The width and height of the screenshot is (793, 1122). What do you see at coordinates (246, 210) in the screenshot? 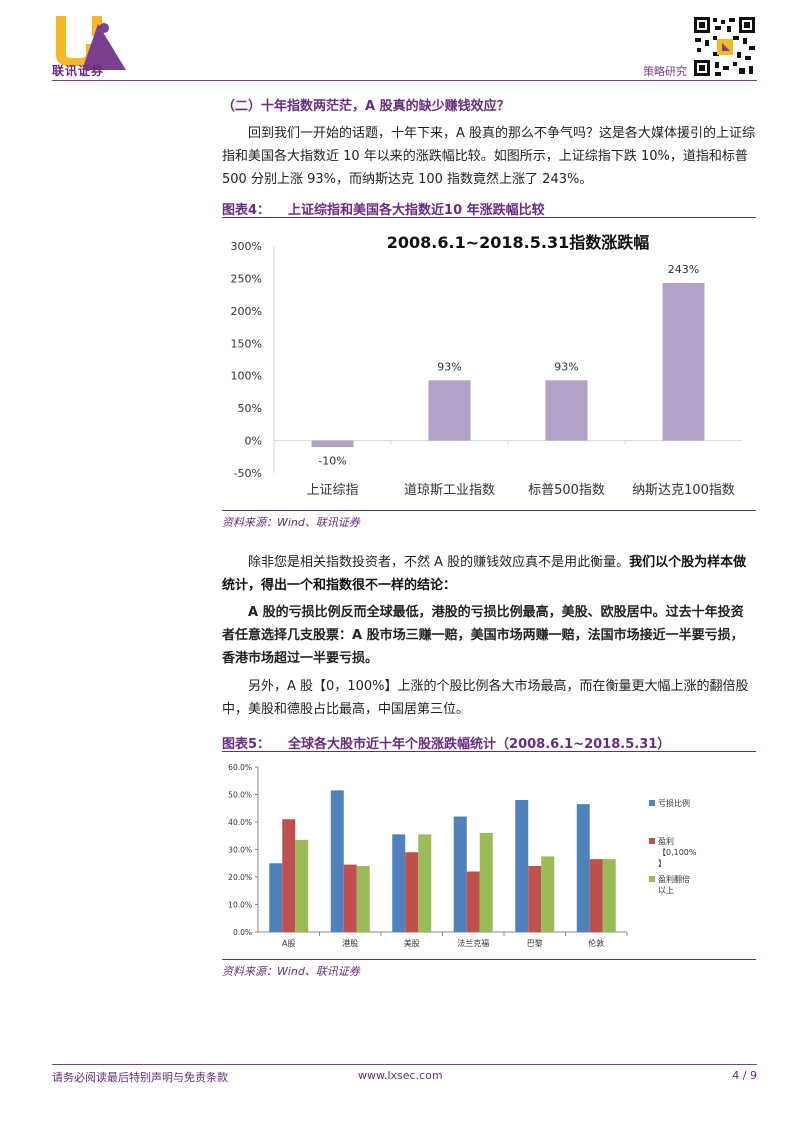
I see `figure4-label: 图表4：` at bounding box center [246, 210].